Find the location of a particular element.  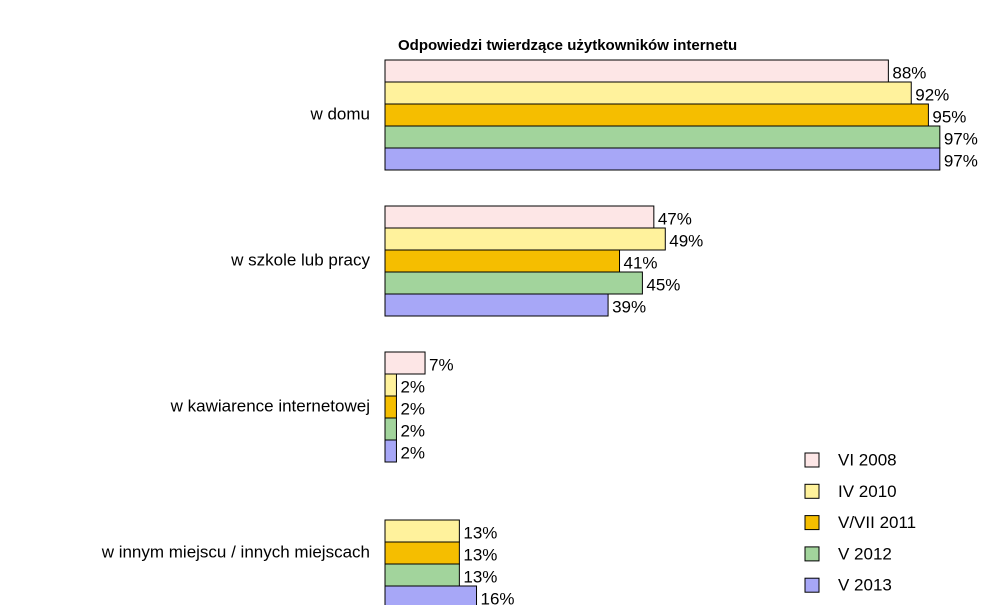

legend-label: V 2012 is located at coordinates (865, 553).